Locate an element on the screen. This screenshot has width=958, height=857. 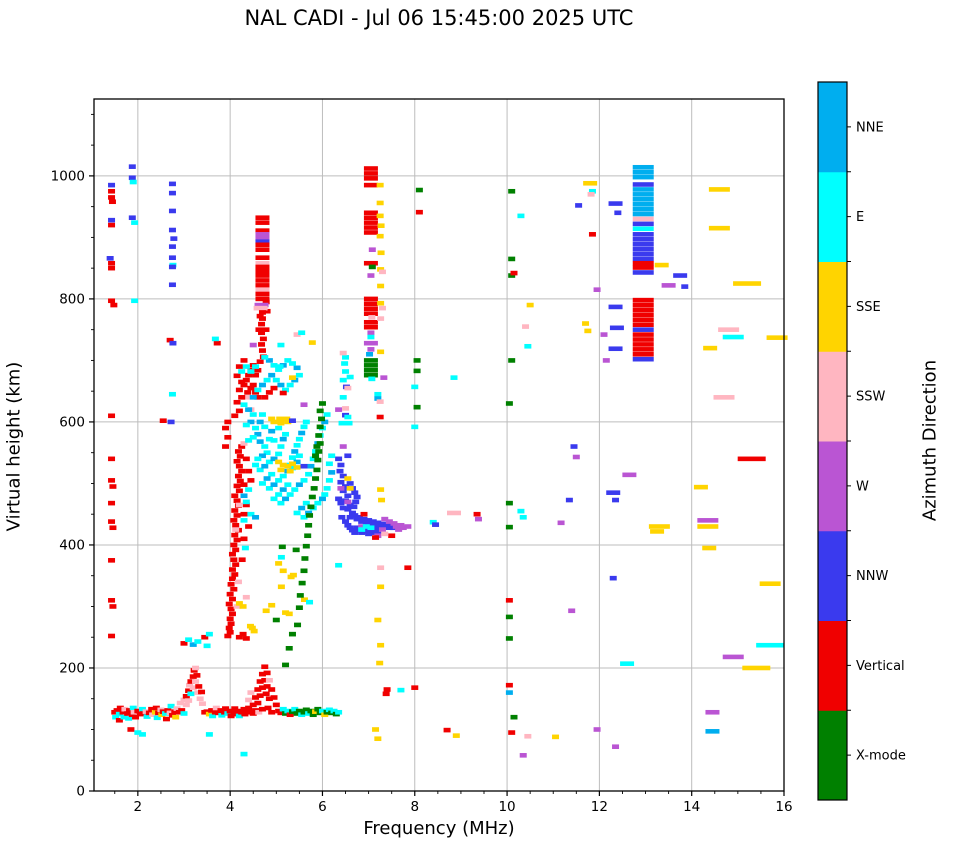
colorbar-segment-NNW is located at coordinates (832, 575).